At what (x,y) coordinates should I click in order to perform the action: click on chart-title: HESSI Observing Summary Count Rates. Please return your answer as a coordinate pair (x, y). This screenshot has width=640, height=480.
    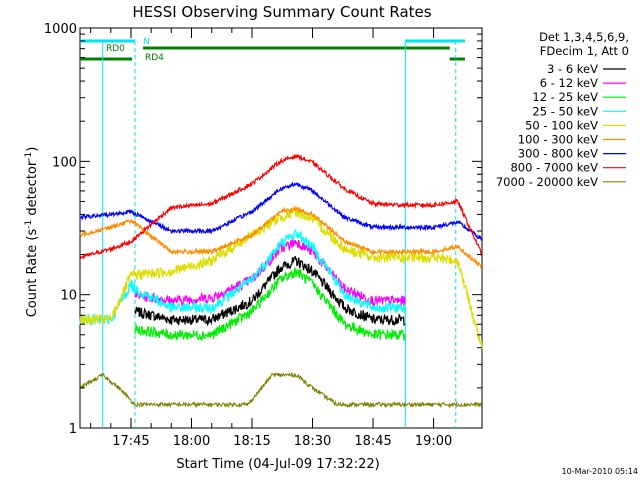
    Looking at the image, I should click on (281, 12).